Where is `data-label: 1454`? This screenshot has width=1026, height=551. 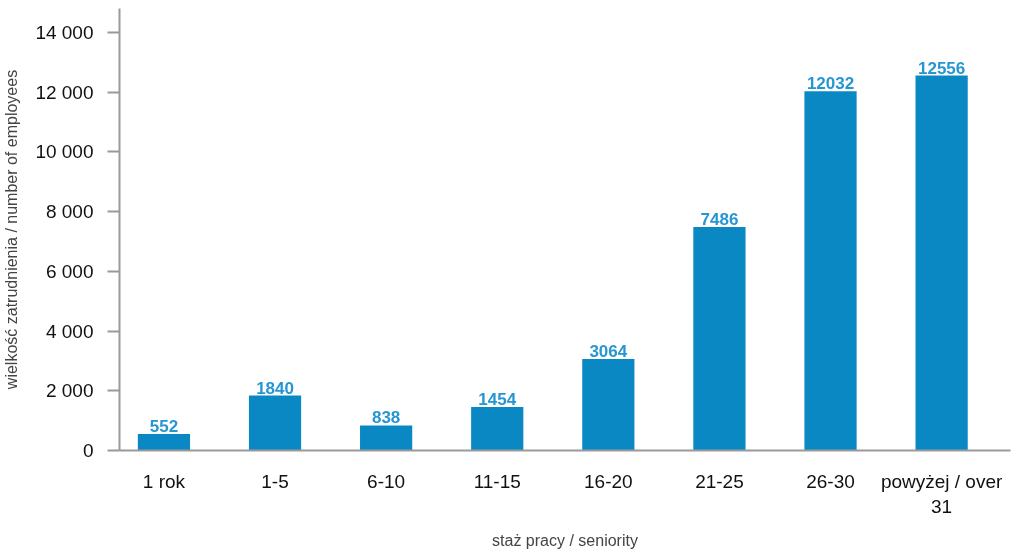
data-label: 1454 is located at coordinates (497, 400).